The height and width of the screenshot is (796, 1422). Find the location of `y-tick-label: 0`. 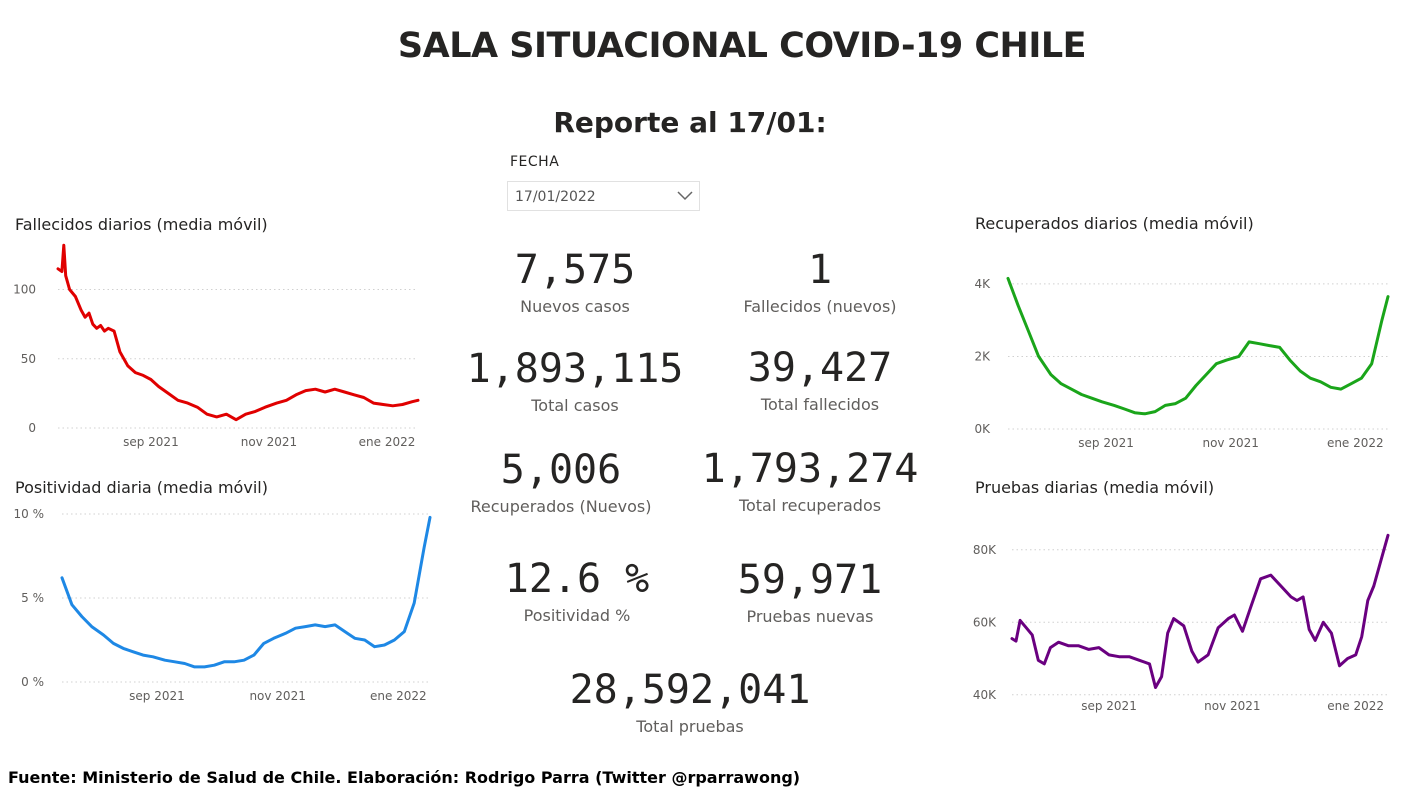

y-tick-label: 0 is located at coordinates (32, 428).